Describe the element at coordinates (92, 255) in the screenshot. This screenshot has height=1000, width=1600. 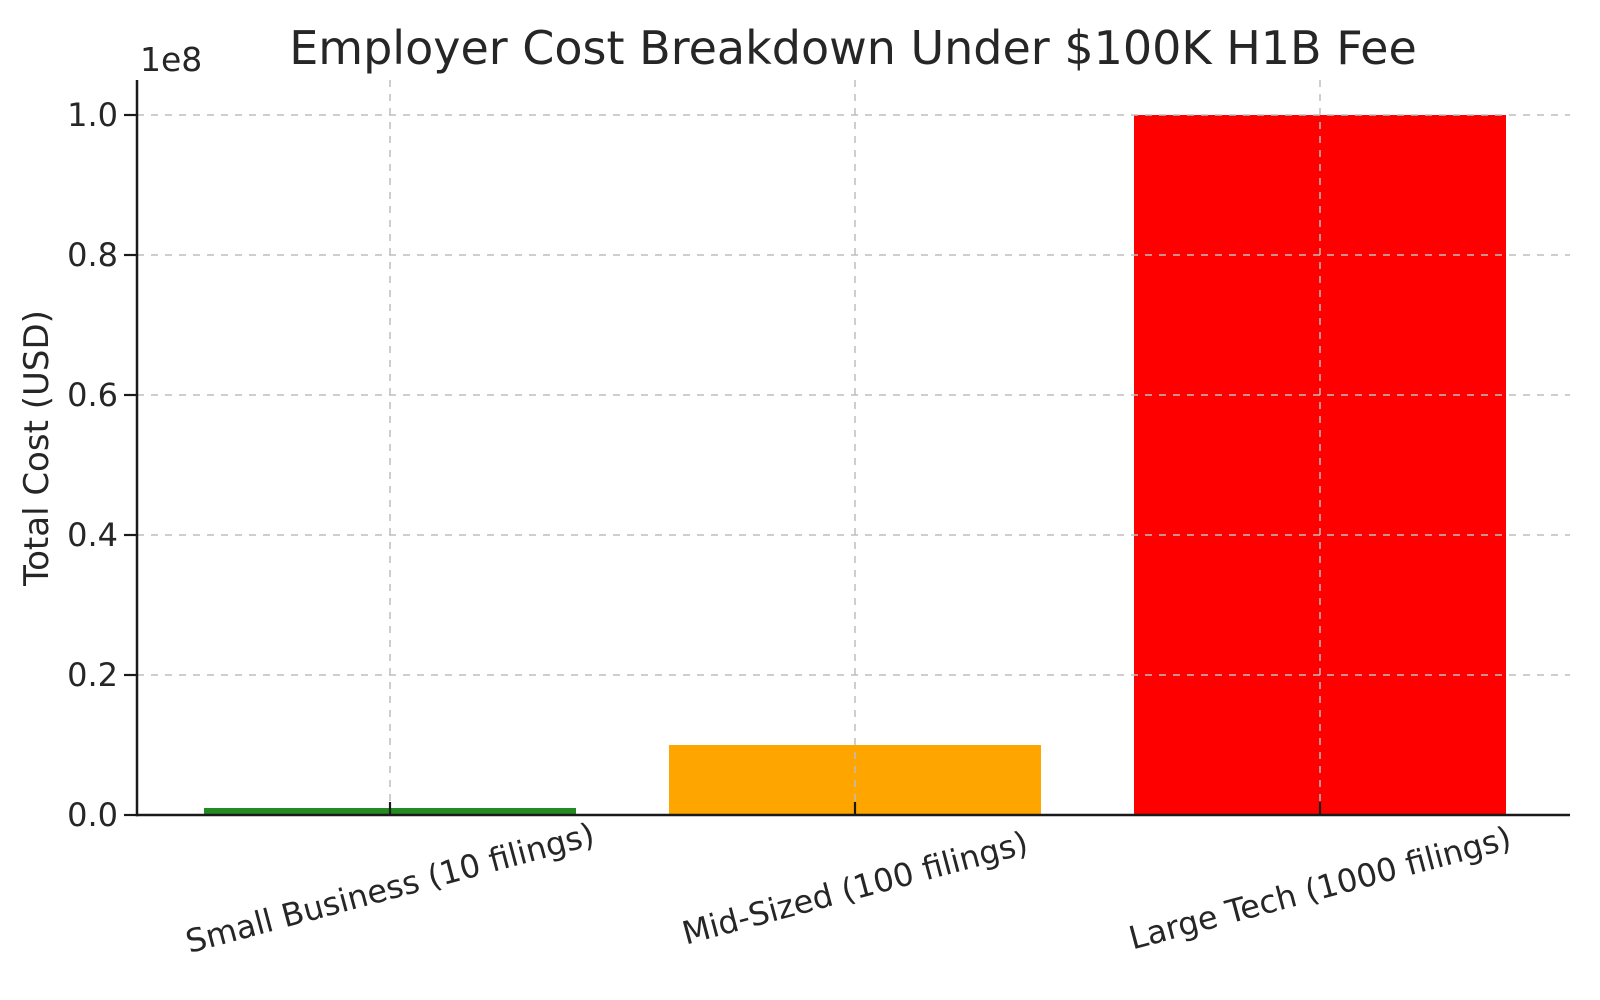
I see `y-tick-label: 0.8` at that location.